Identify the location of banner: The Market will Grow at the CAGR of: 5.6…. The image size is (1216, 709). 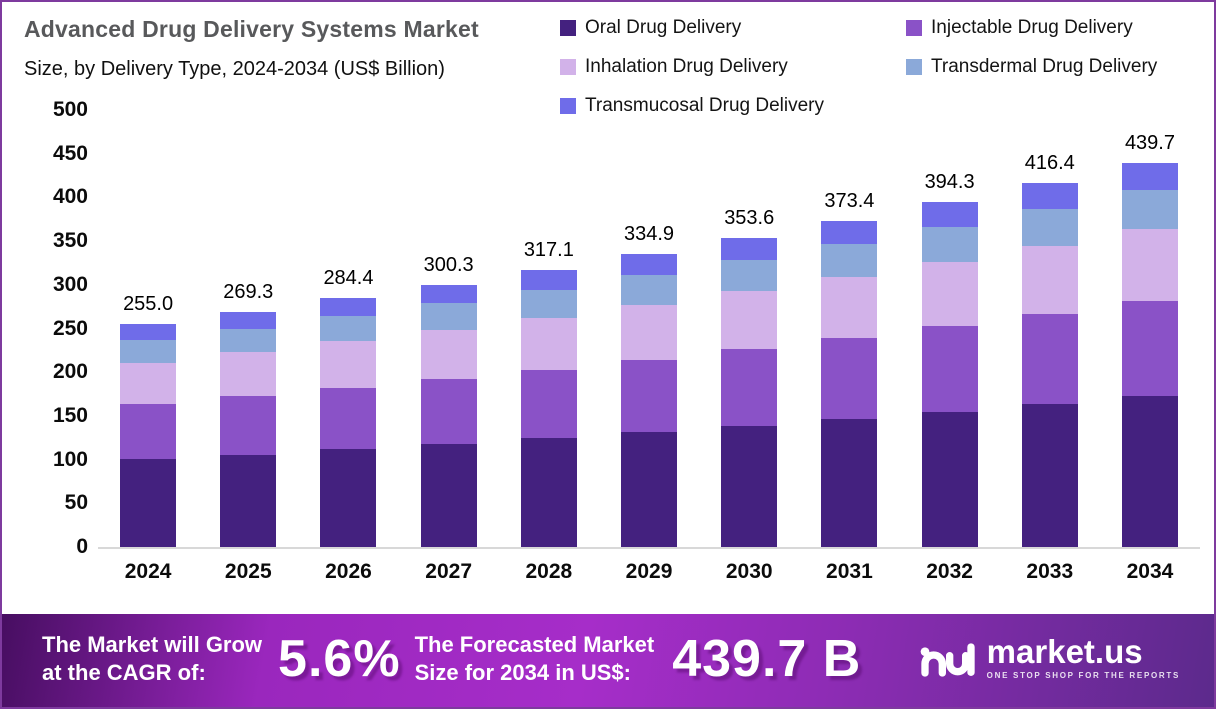
(608, 660).